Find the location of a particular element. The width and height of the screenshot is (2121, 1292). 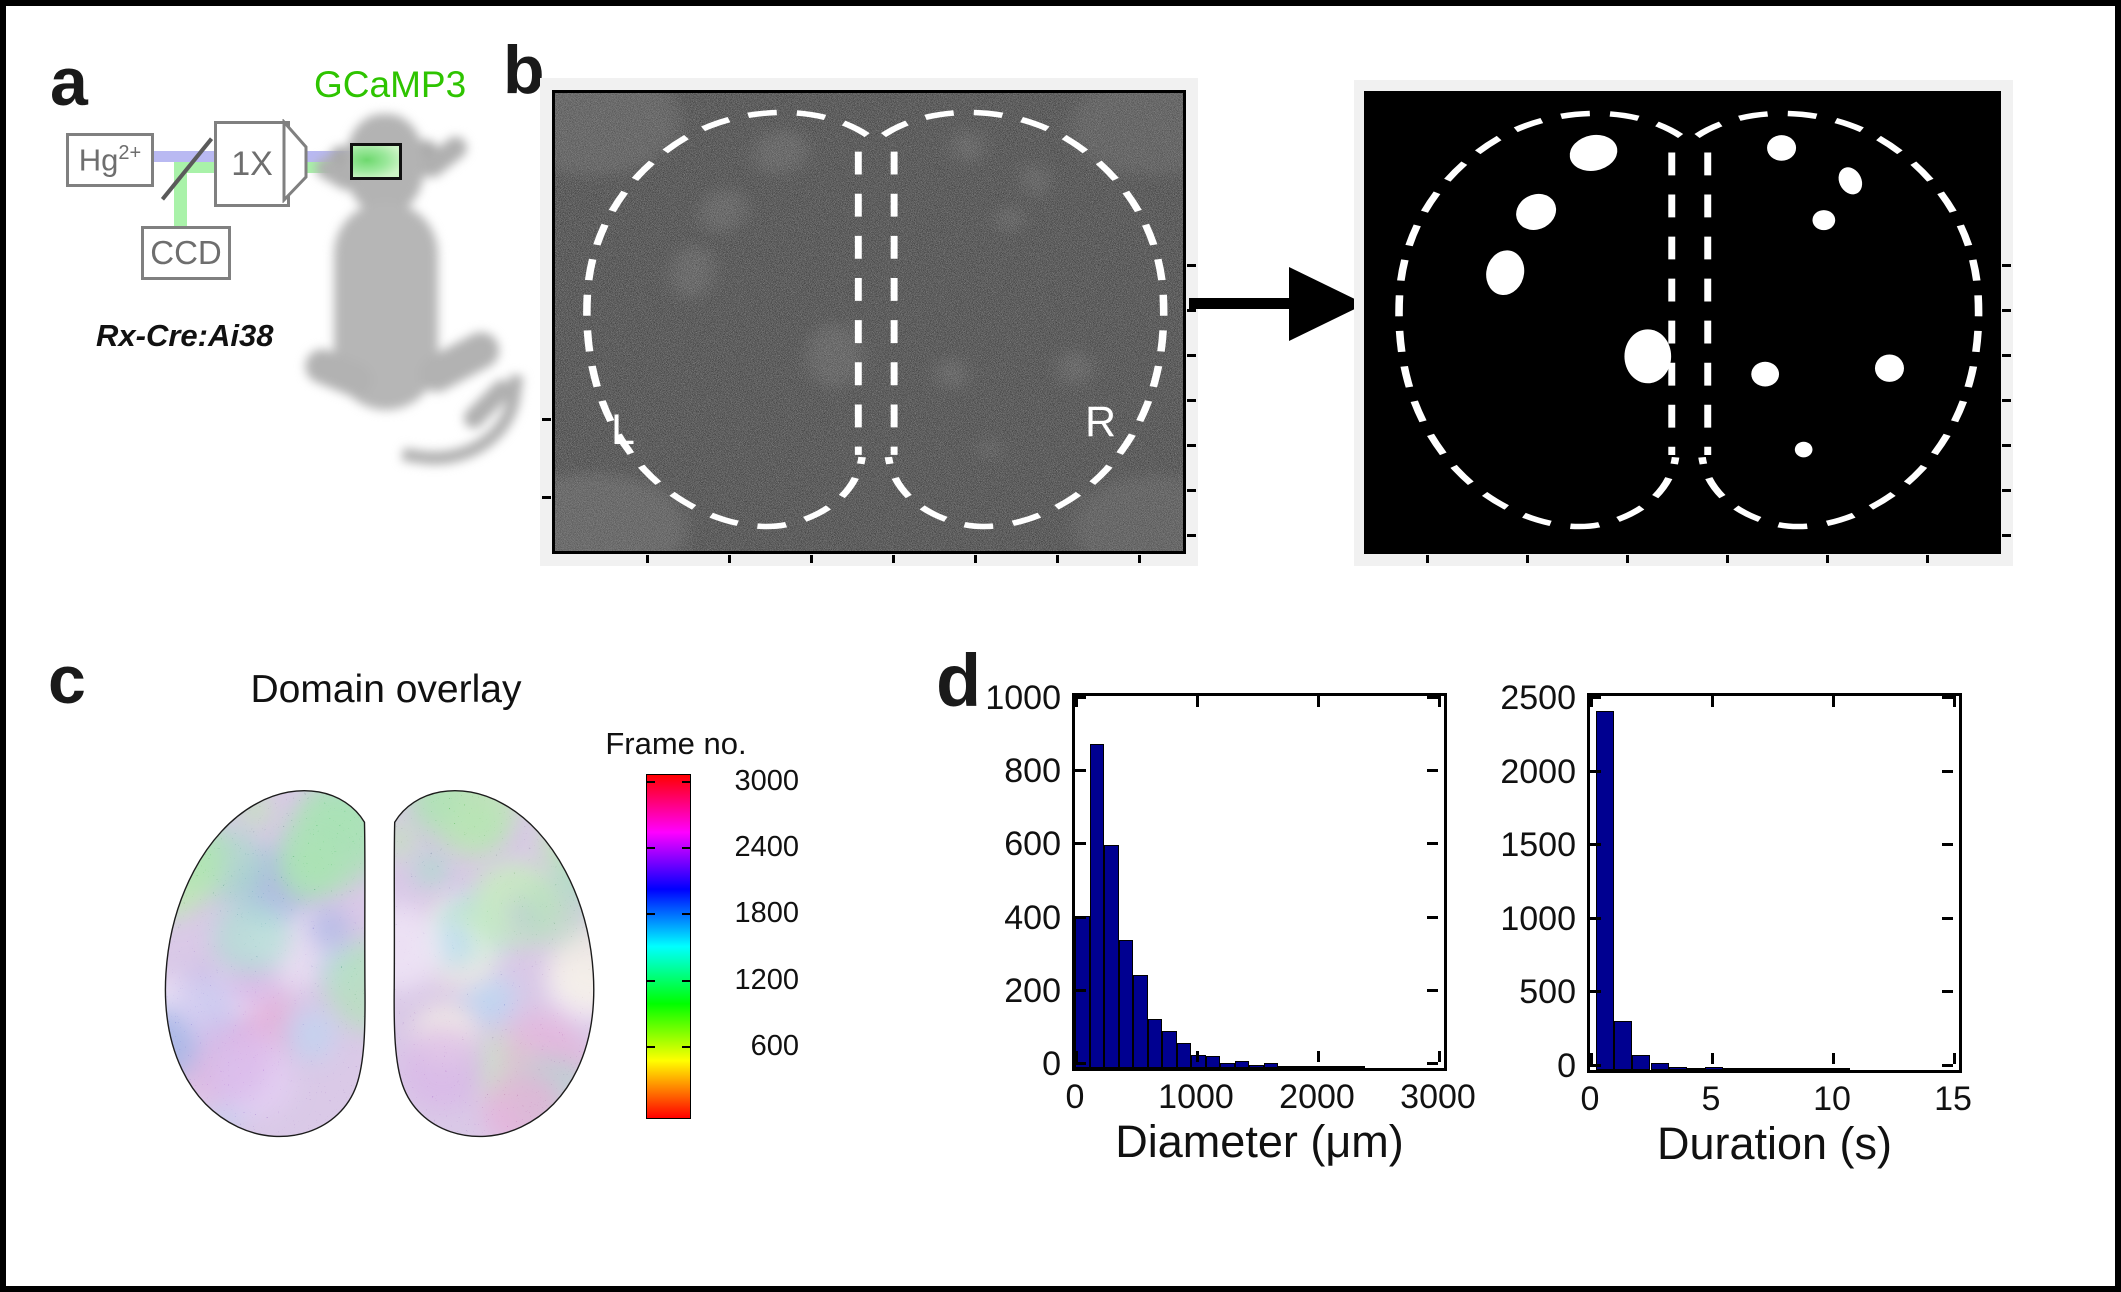

panel-a-letter: a is located at coordinates (69, 82).